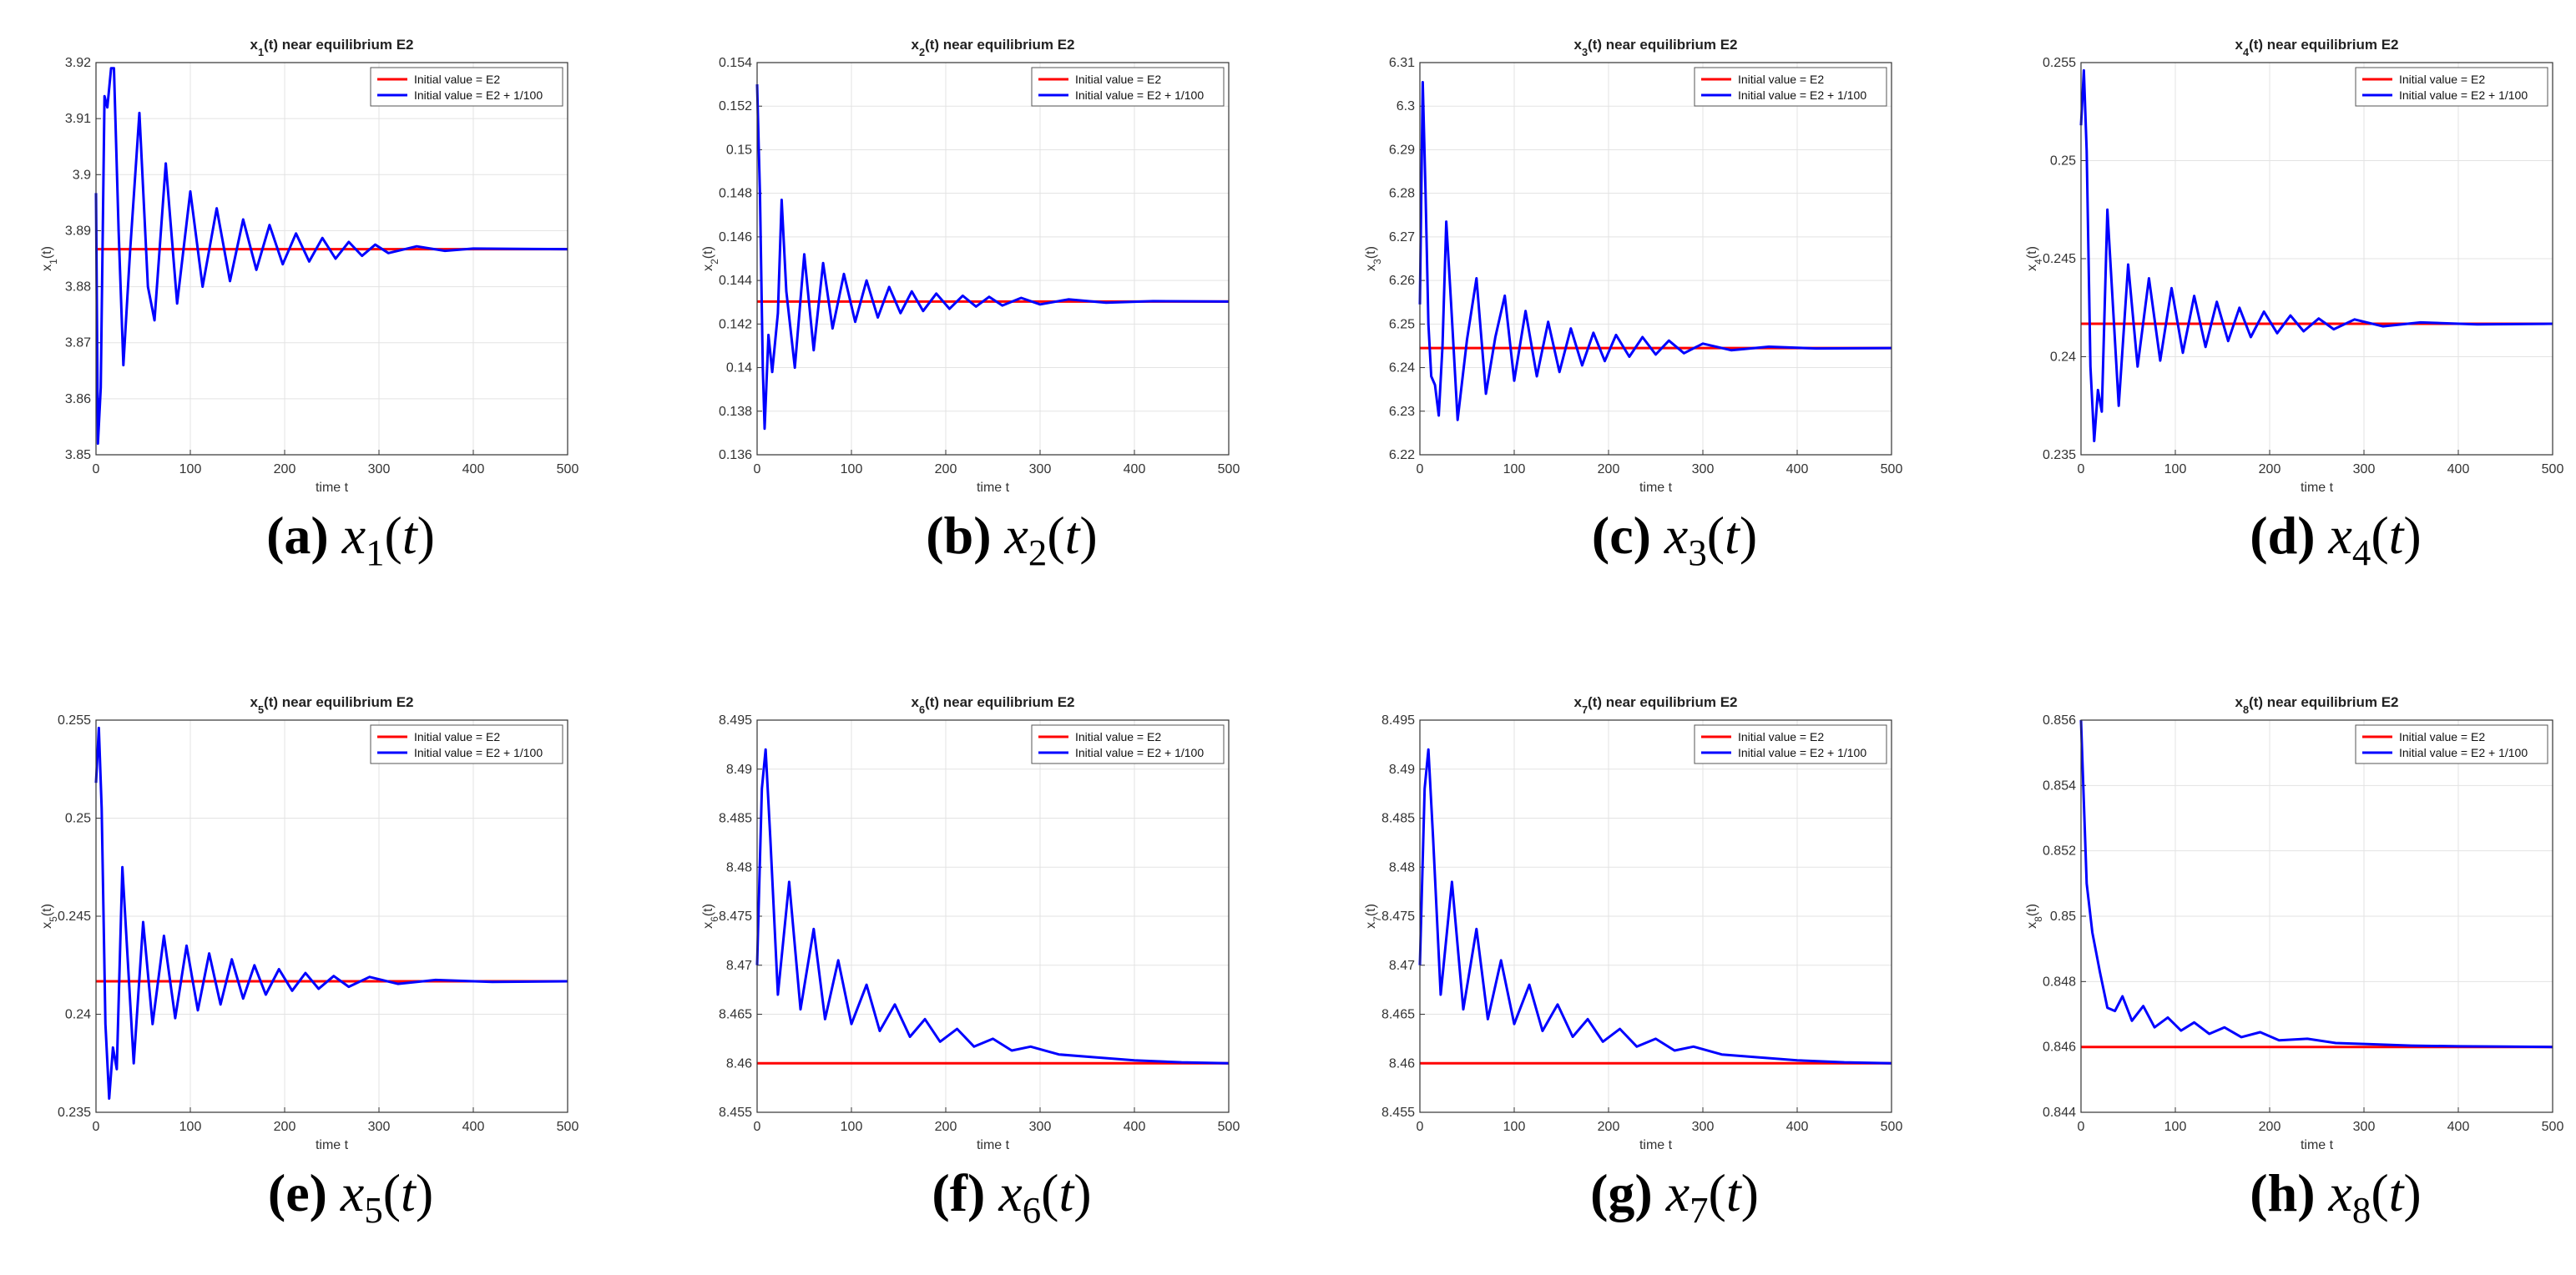 Image resolution: width=2576 pixels, height=1275 pixels. Describe the element at coordinates (2316, 705) in the screenshot. I see `chart-title: x8(t) near equilibrium E2` at that location.